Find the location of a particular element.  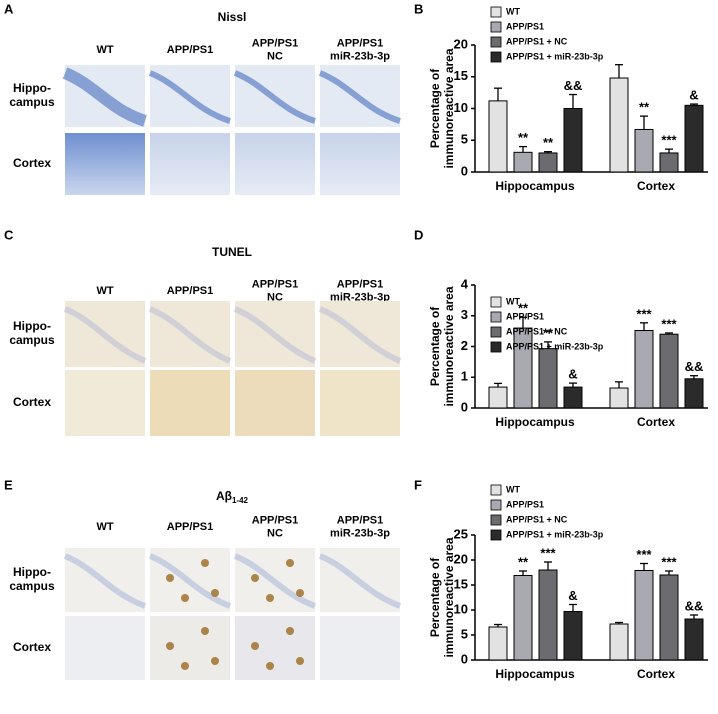

panel-letter: B is located at coordinates (418, 8).